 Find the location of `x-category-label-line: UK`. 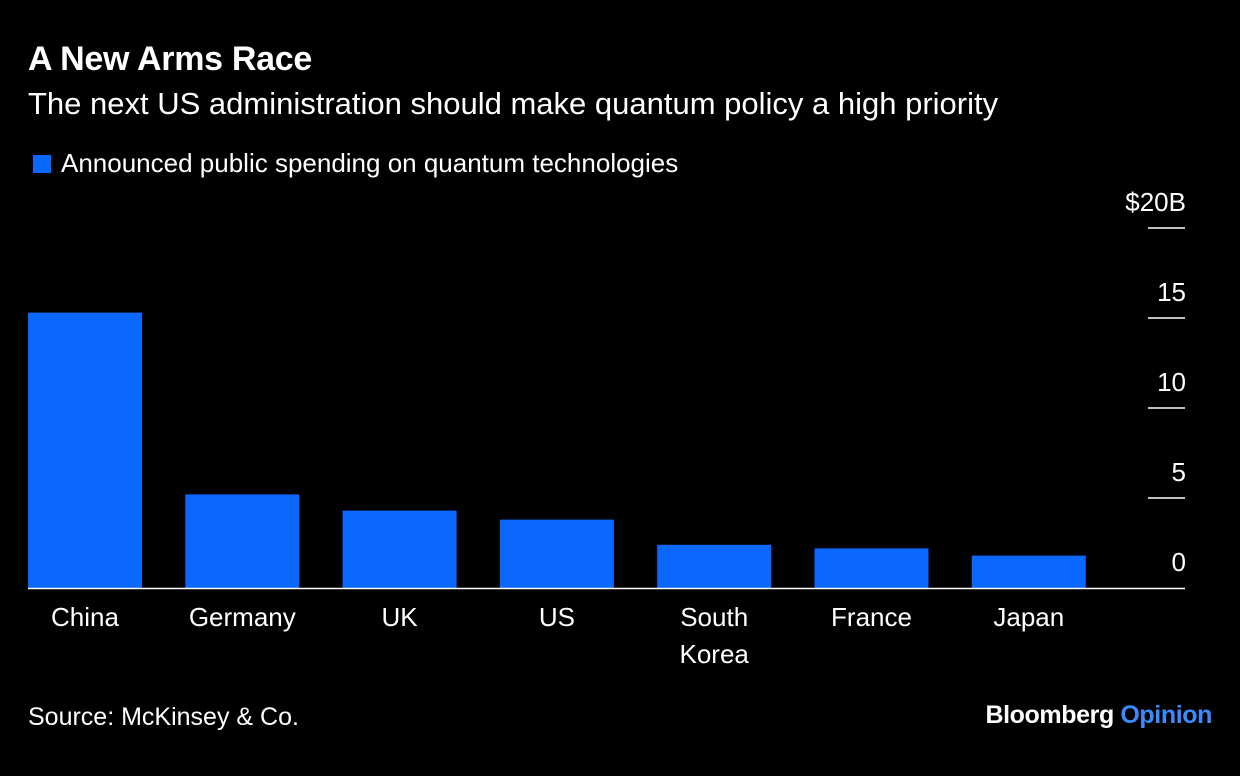

x-category-label-line: UK is located at coordinates (400, 617).